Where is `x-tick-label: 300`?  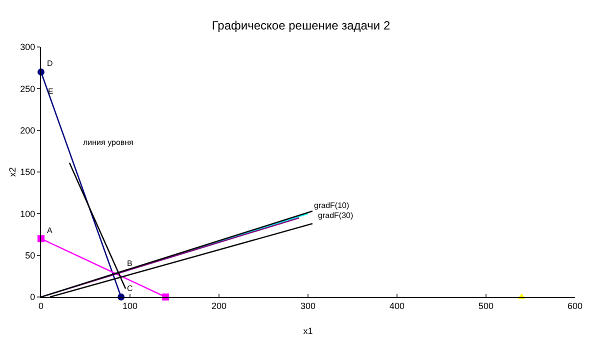
x-tick-label: 300 is located at coordinates (308, 305).